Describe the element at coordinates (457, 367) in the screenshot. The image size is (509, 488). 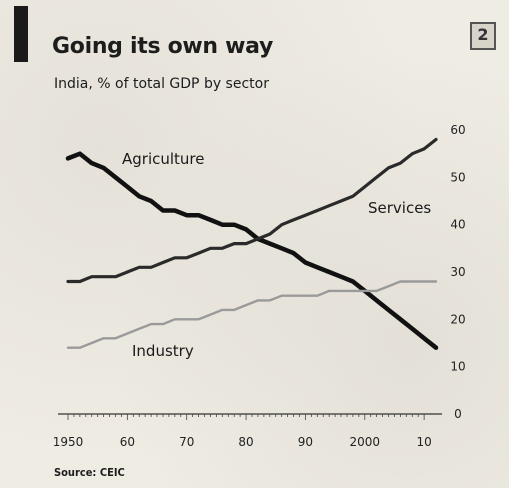
I see `y-tick-label: 10` at that location.